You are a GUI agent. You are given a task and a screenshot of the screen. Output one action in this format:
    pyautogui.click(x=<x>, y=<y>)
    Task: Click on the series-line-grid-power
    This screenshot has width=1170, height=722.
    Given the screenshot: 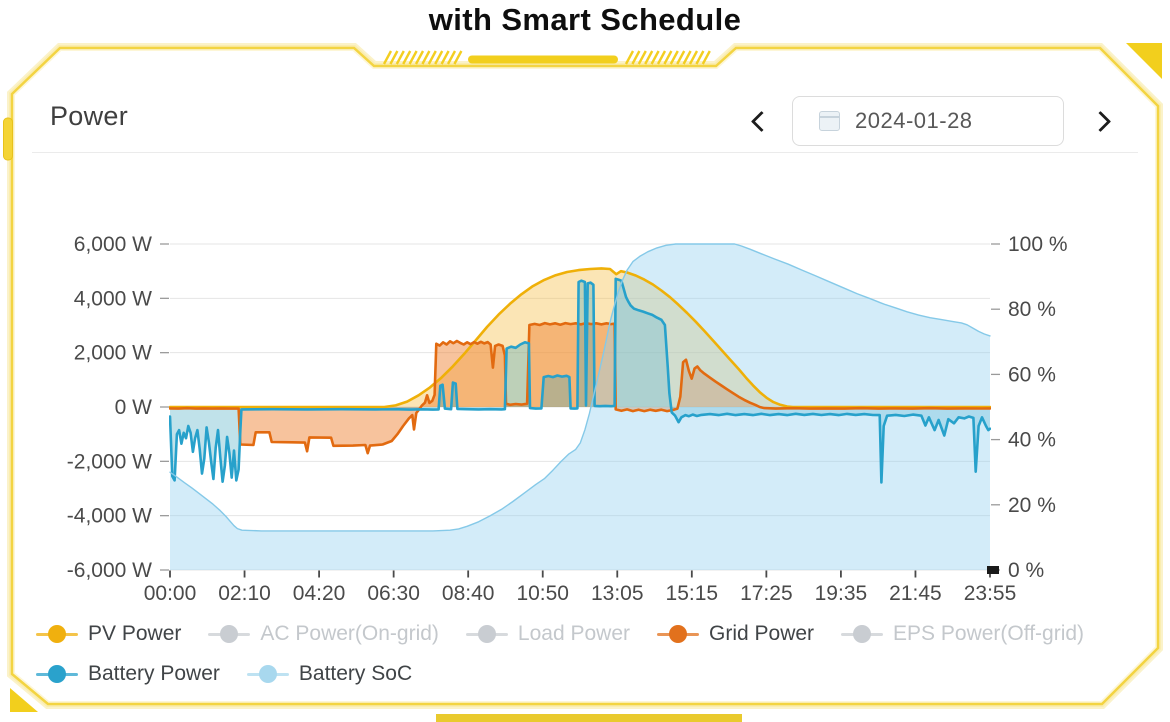 What is the action you would take?
    pyautogui.click(x=580, y=388)
    